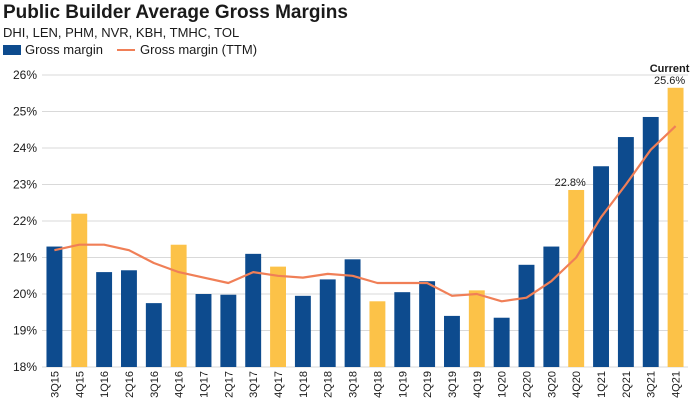  I want to click on x-tick-label: 1Q21, so click(602, 384).